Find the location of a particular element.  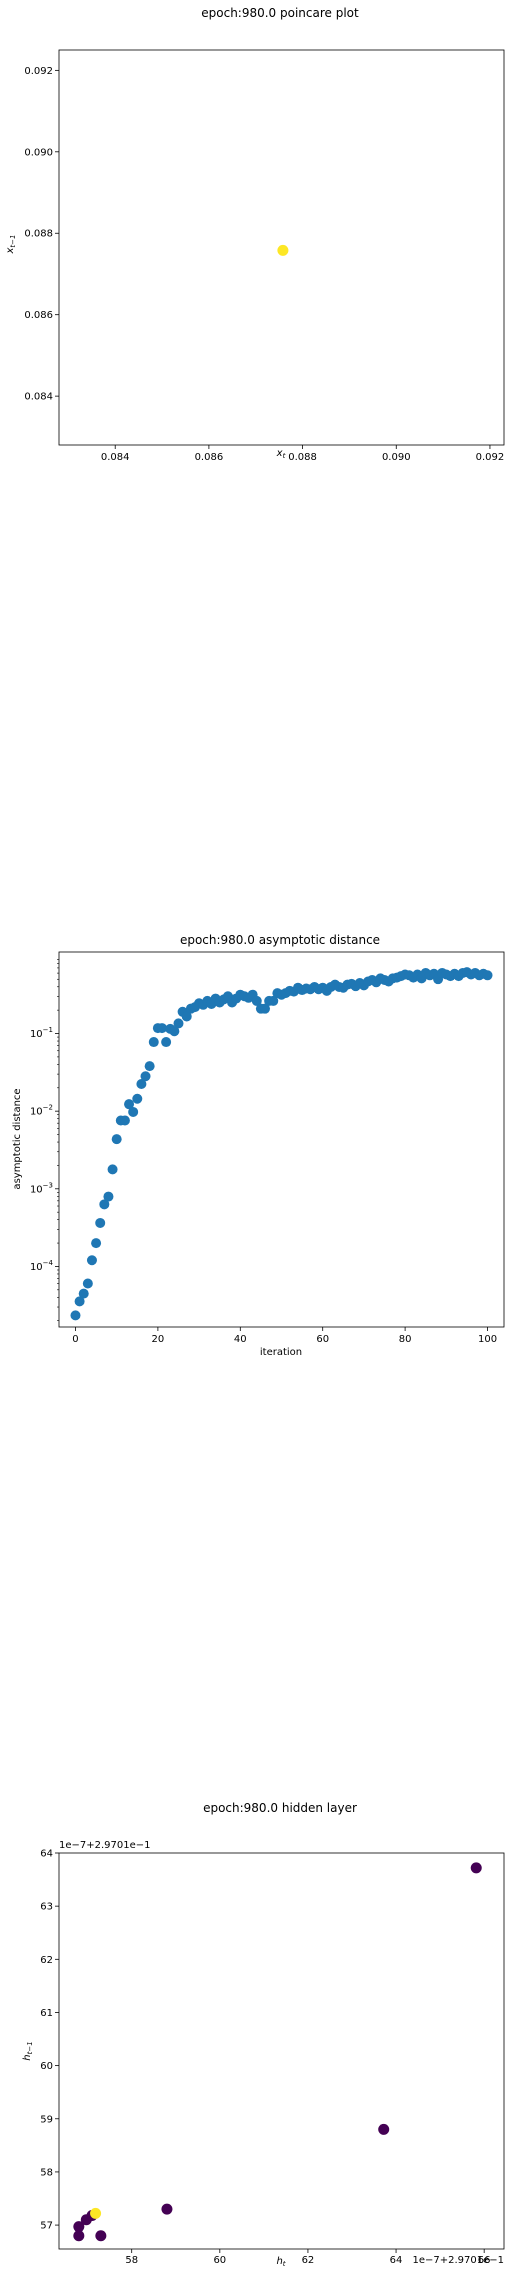

hidden-x-tick-label: 64 is located at coordinates (396, 2260).